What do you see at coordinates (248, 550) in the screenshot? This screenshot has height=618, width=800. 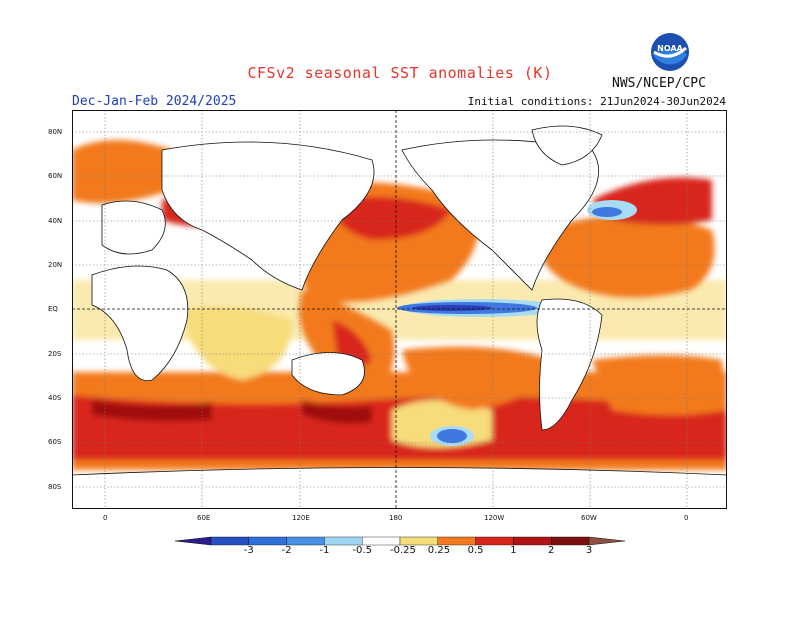 I see `colorbar-label: -3` at bounding box center [248, 550].